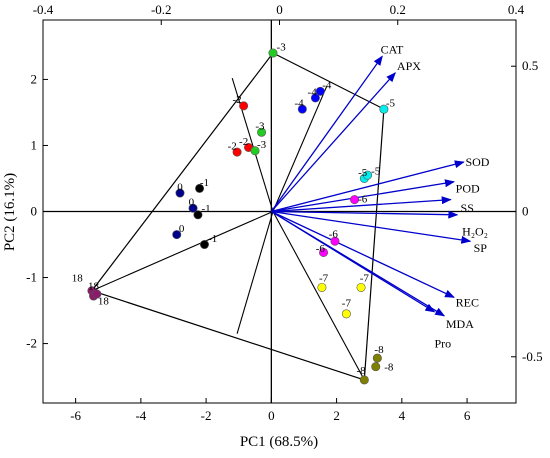 The width and height of the screenshot is (550, 458). What do you see at coordinates (467, 303) in the screenshot?
I see `loading-label: REC` at bounding box center [467, 303].